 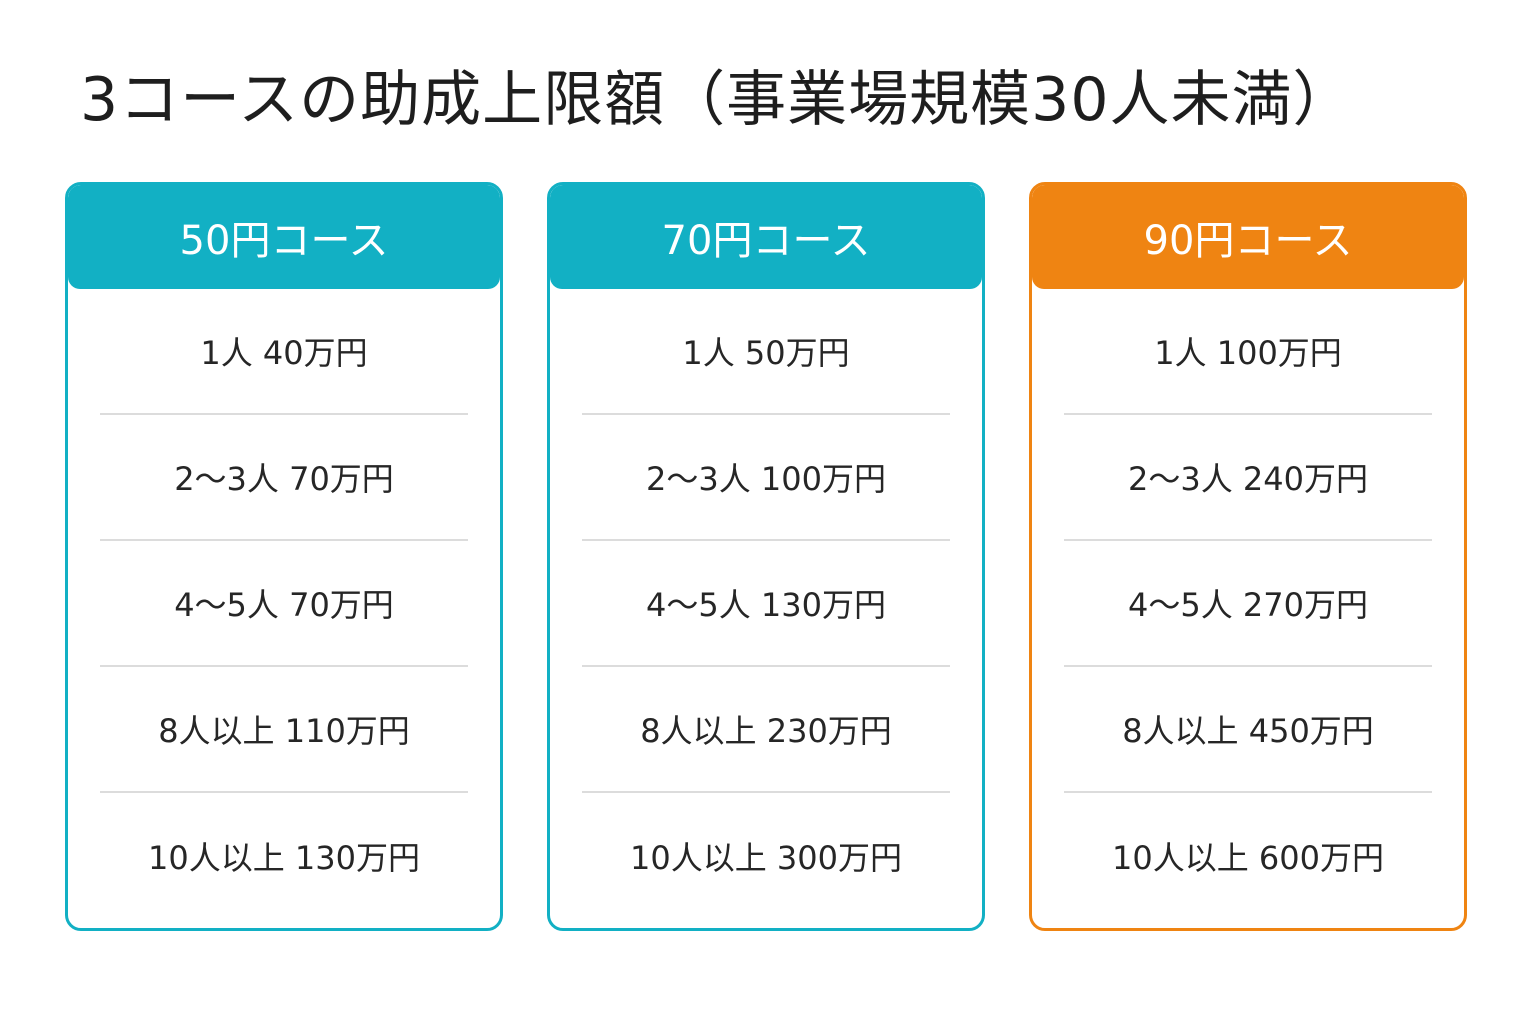 What do you see at coordinates (1248, 352) in the screenshot?
I see `list-item: 1人 100万円` at bounding box center [1248, 352].